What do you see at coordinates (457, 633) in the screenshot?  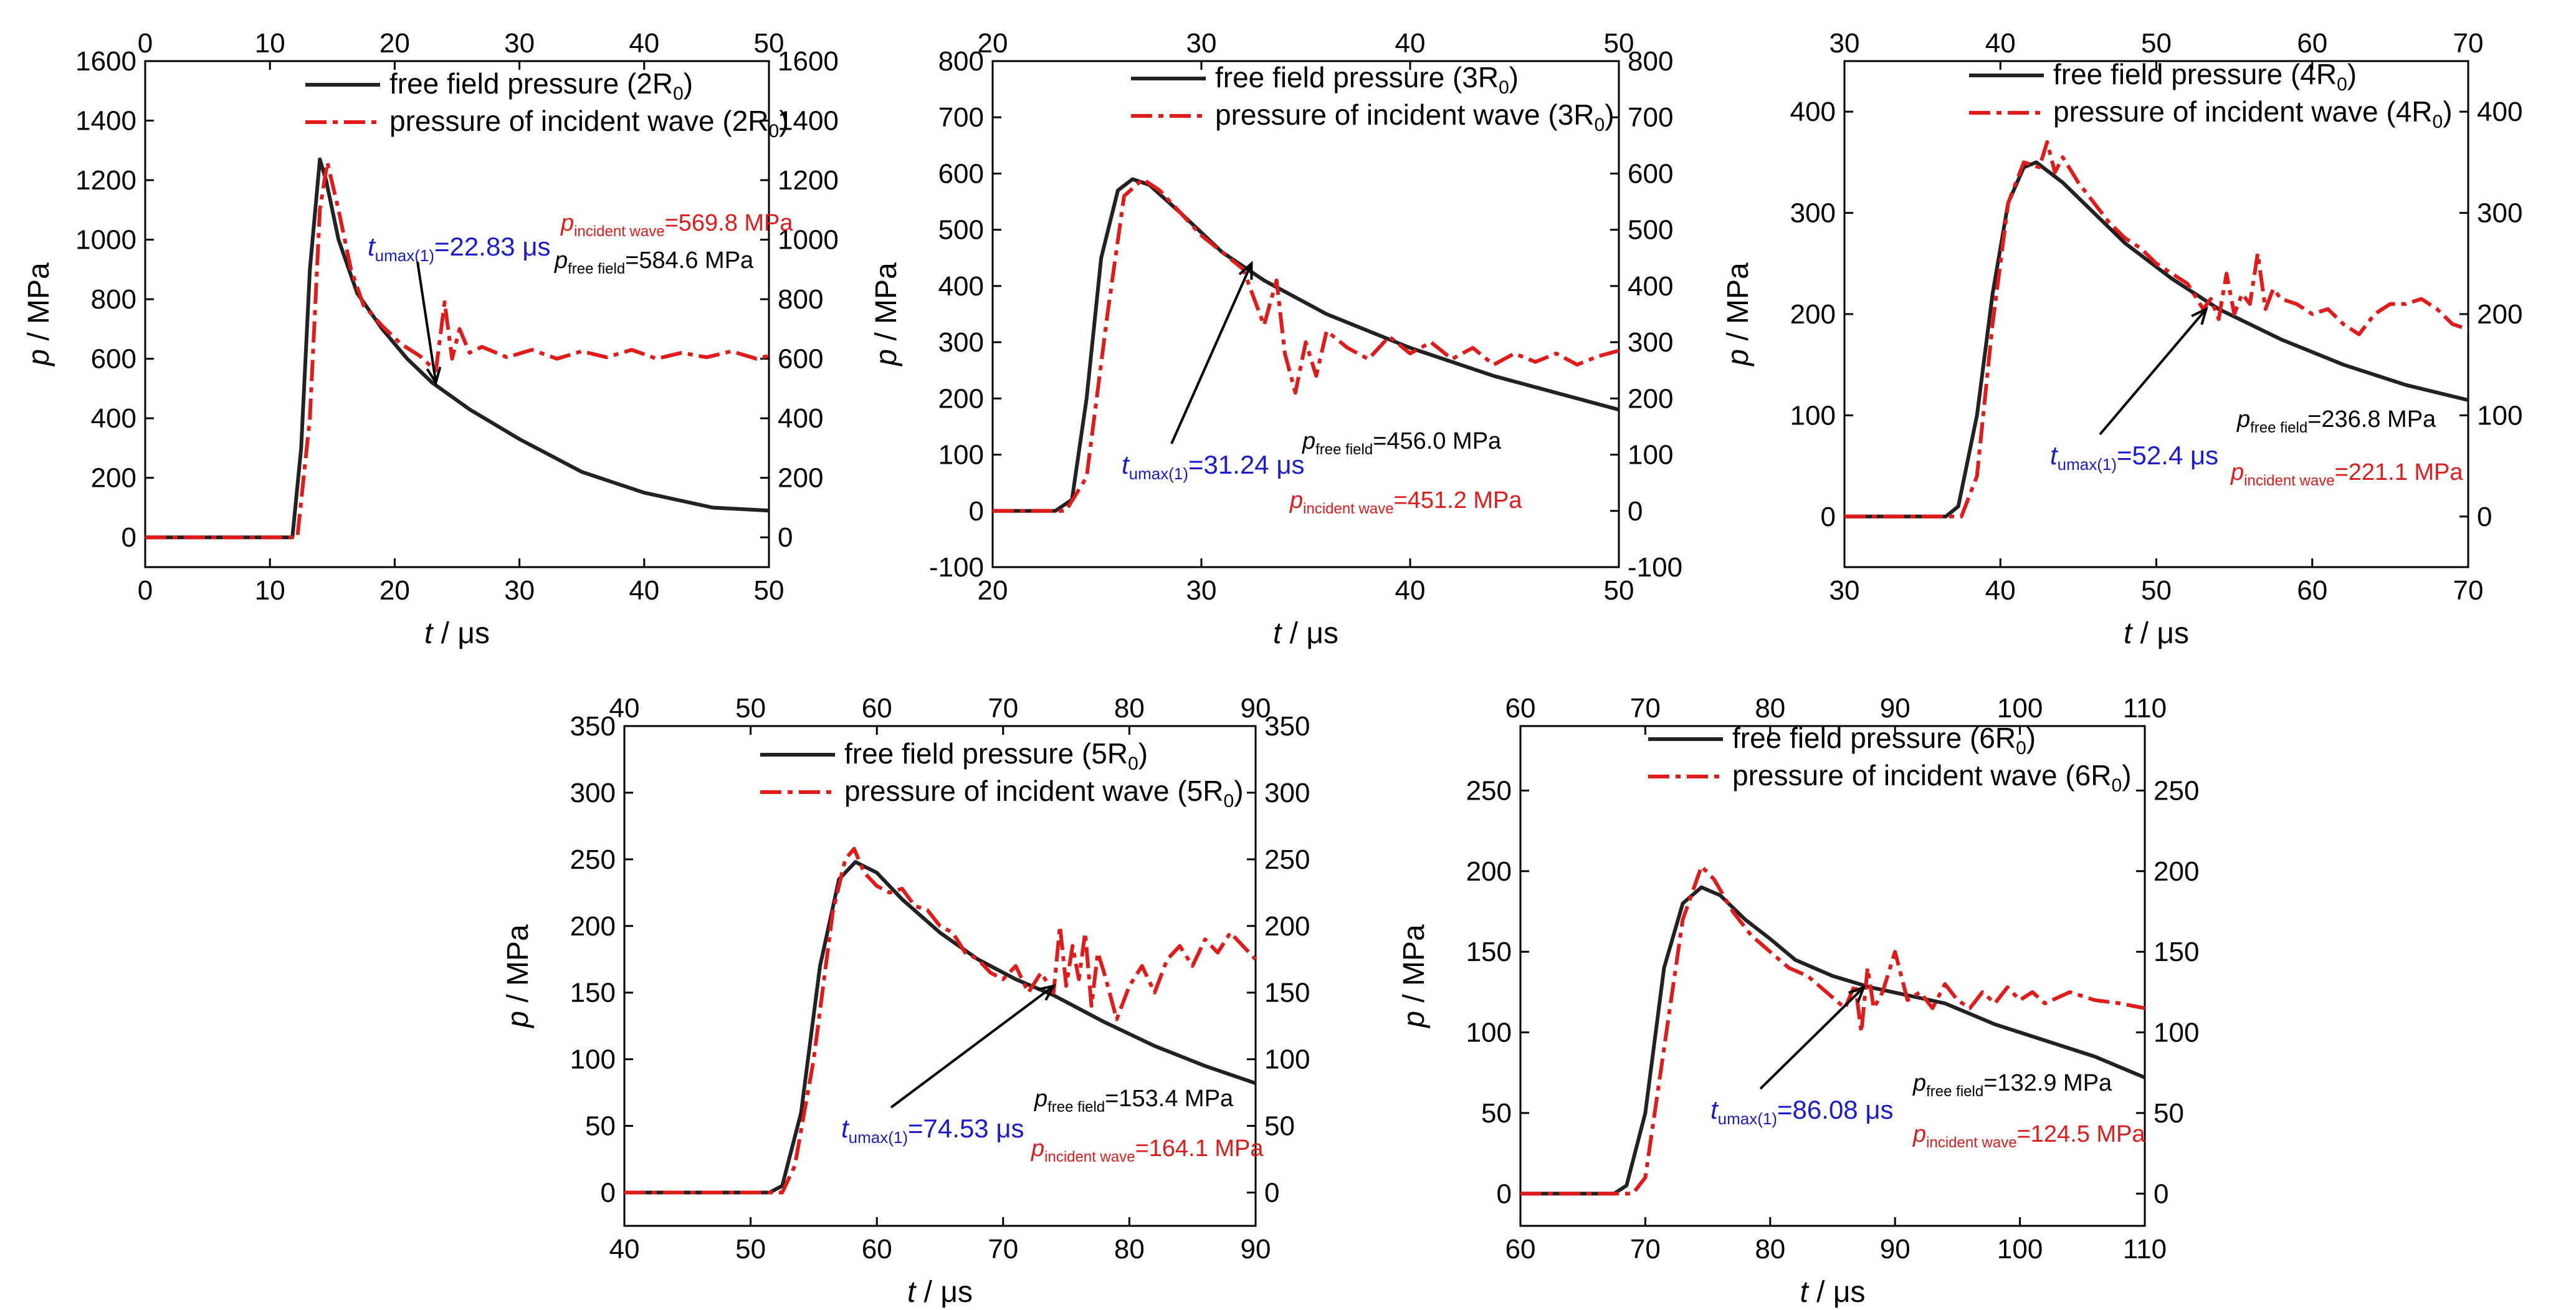 I see `x-axis-label: t / μs` at bounding box center [457, 633].